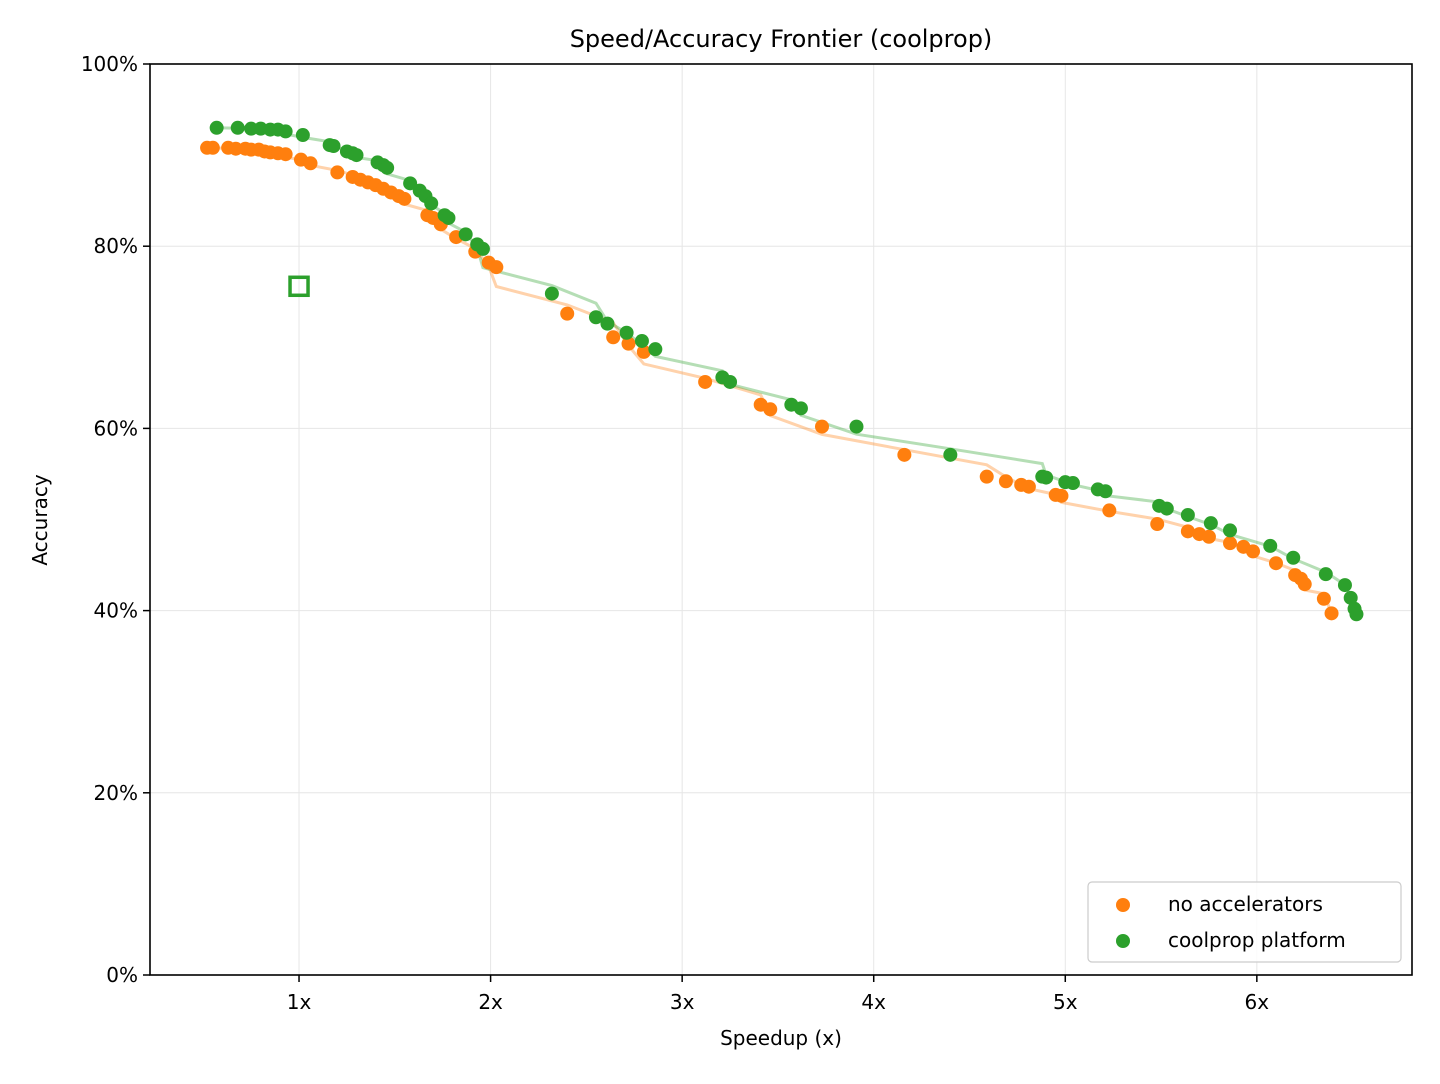 Image resolution: width=1440 pixels, height=1084 pixels. Describe the element at coordinates (1257, 1002) in the screenshot. I see `x-tick-label: 6x` at that location.